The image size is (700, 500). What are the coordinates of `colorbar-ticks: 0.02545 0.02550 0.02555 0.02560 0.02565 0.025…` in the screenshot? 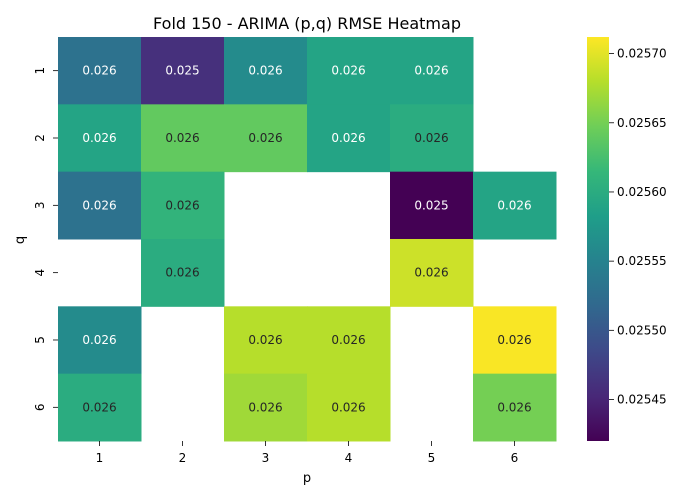 It's located at (638, 226).